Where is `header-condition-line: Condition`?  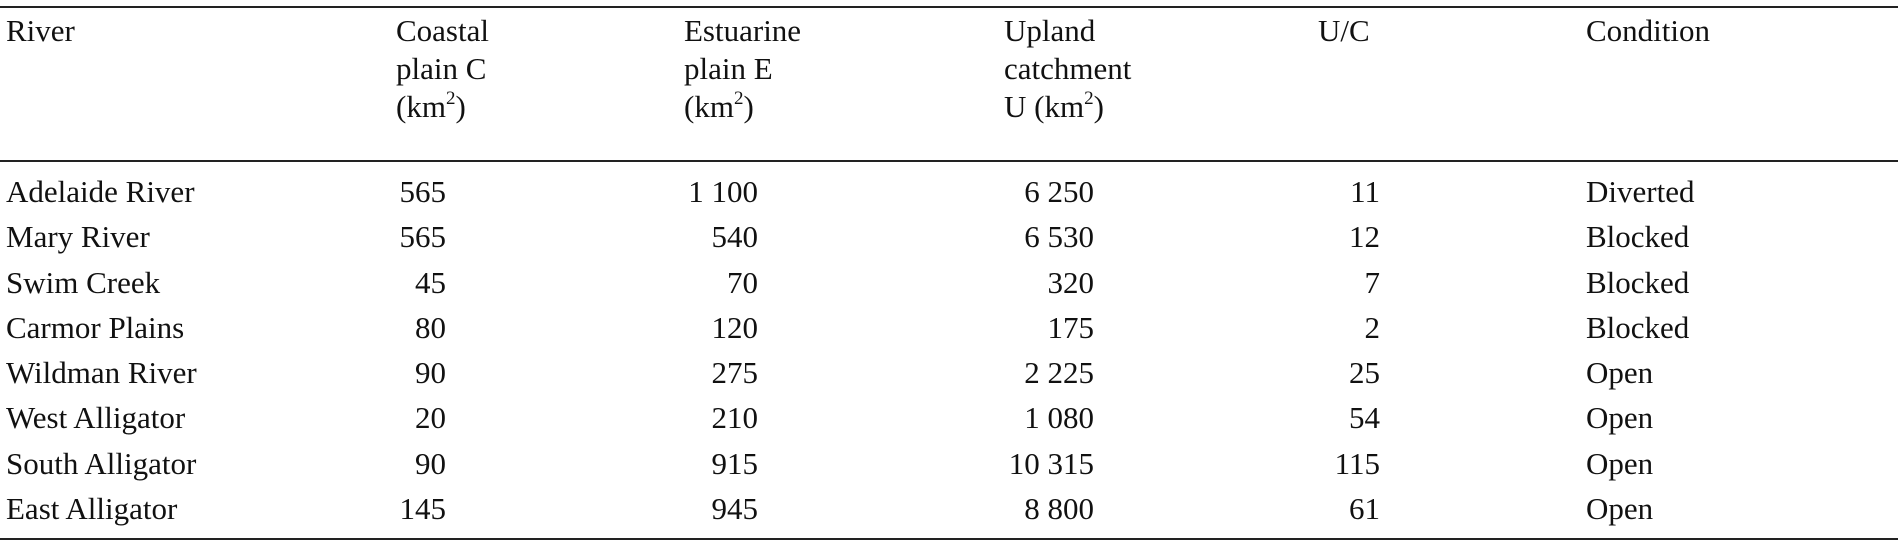 header-condition-line: Condition is located at coordinates (1648, 30).